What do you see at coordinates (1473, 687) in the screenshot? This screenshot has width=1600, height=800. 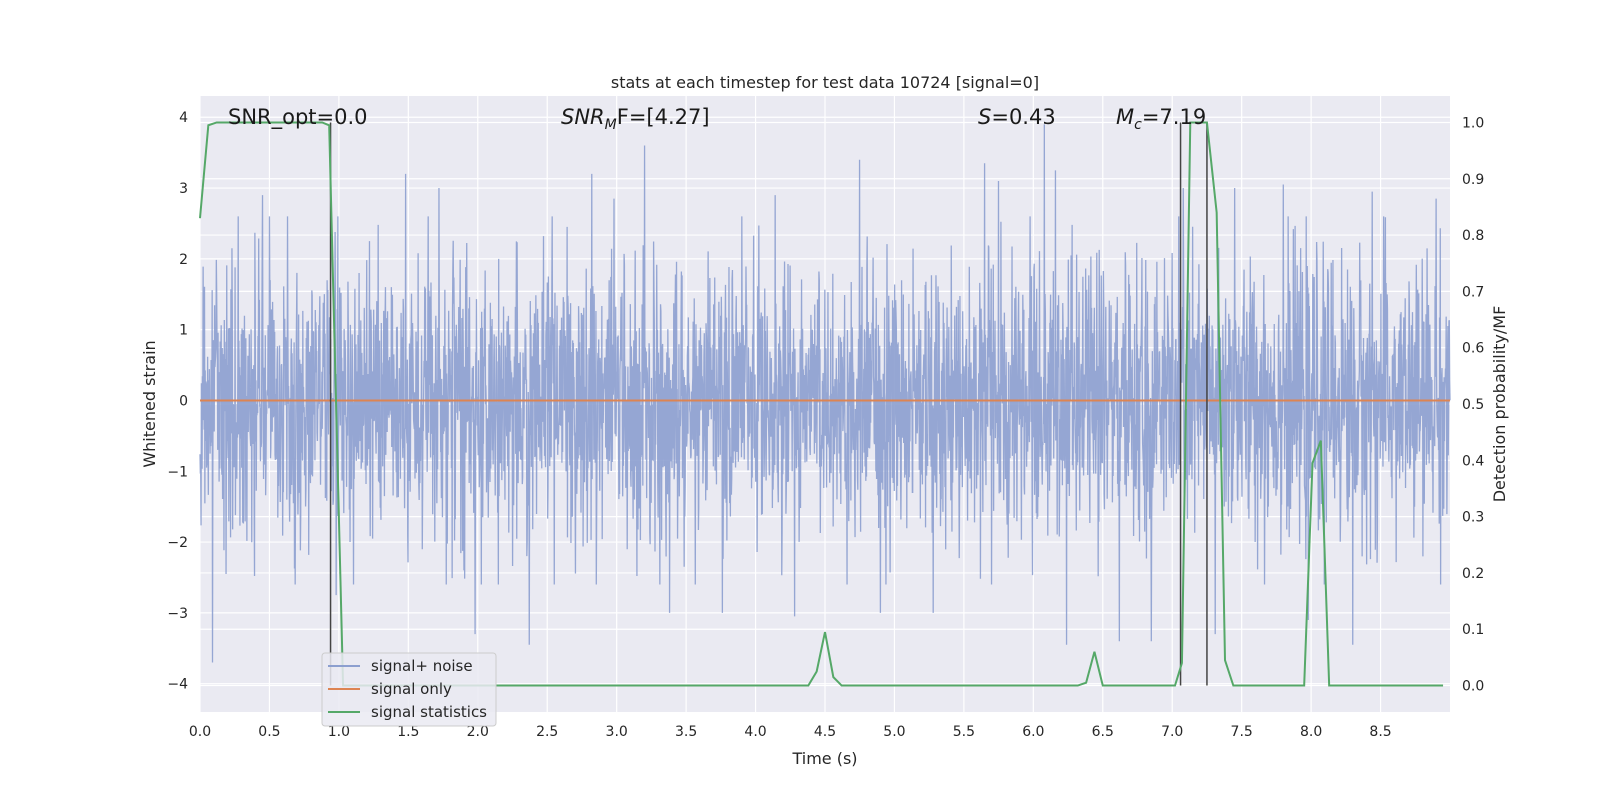 I see `y2-tick-label: 0.0` at bounding box center [1473, 687].